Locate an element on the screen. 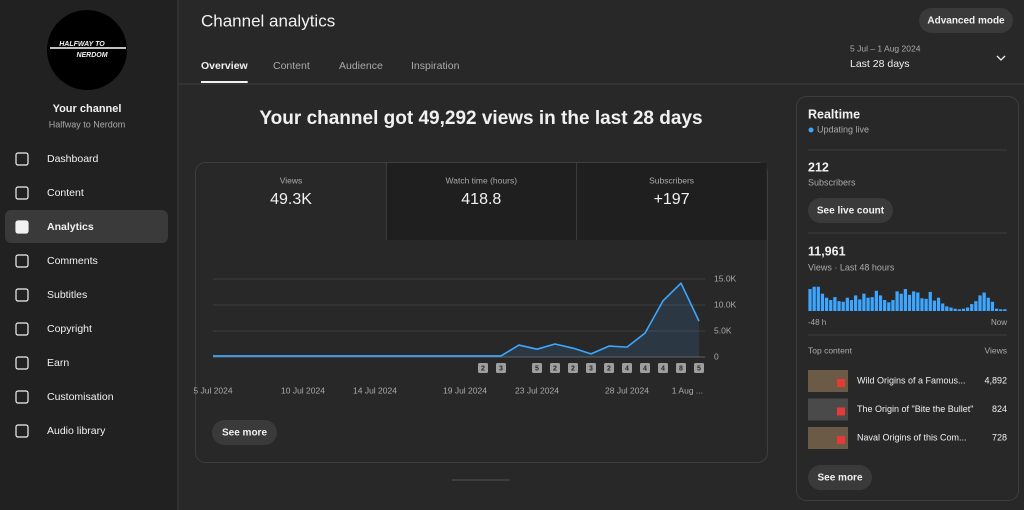 This screenshot has height=510, width=1024. logo-text: HALFWAY TO is located at coordinates (82, 44).